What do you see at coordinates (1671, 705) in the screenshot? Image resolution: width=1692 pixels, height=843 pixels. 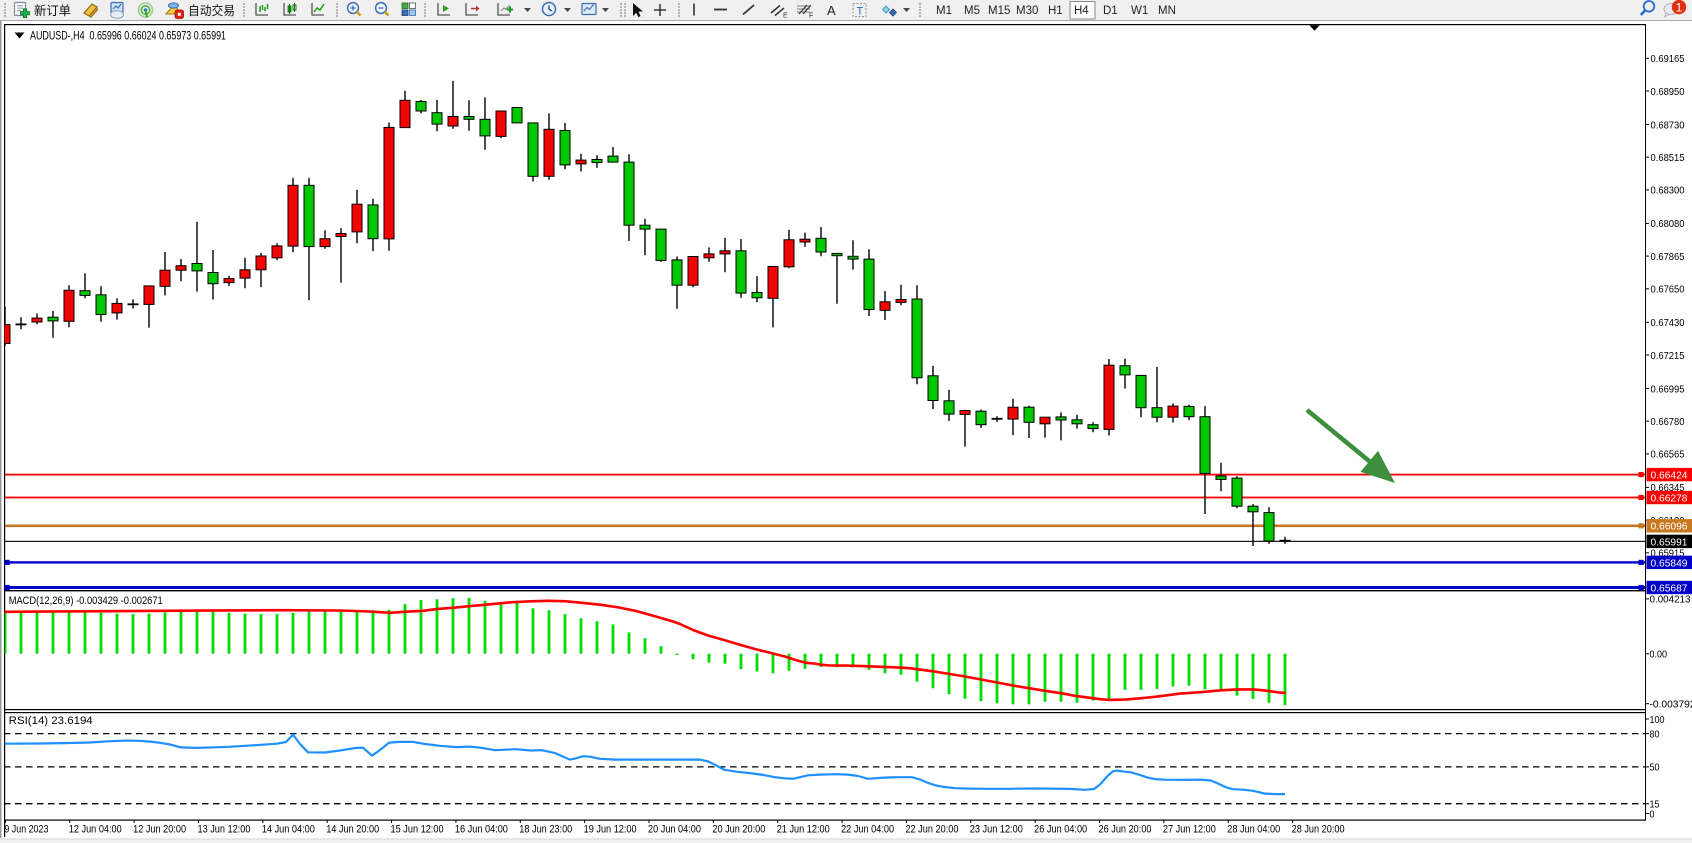 I see `svg-text: -0.003792` at bounding box center [1671, 705].